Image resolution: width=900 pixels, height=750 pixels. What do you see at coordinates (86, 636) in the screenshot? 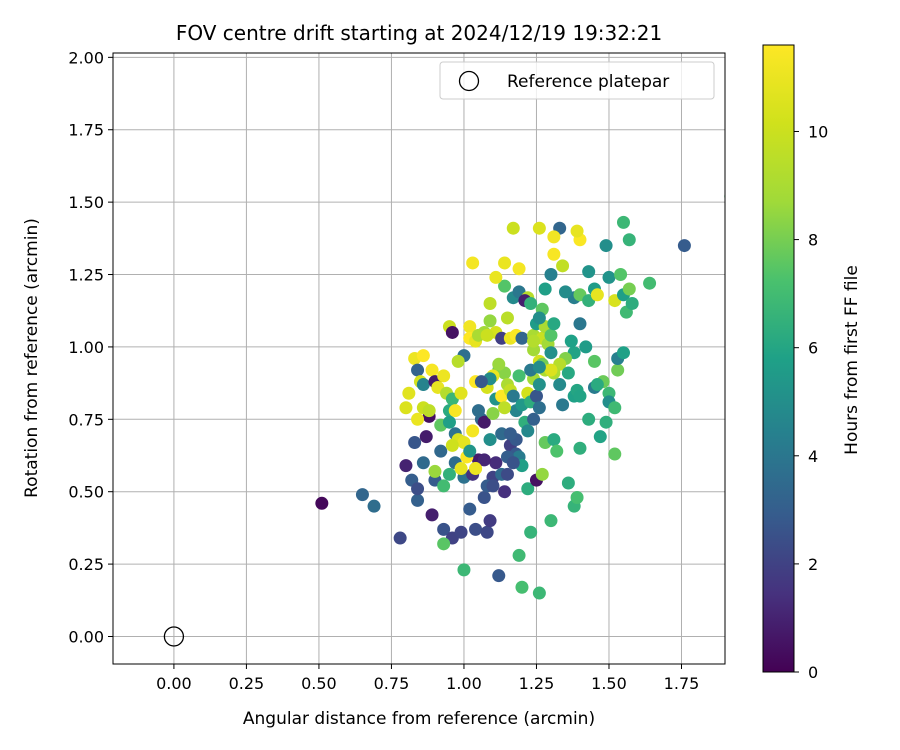
I see `y-tick-label: 0.00` at bounding box center [86, 636].